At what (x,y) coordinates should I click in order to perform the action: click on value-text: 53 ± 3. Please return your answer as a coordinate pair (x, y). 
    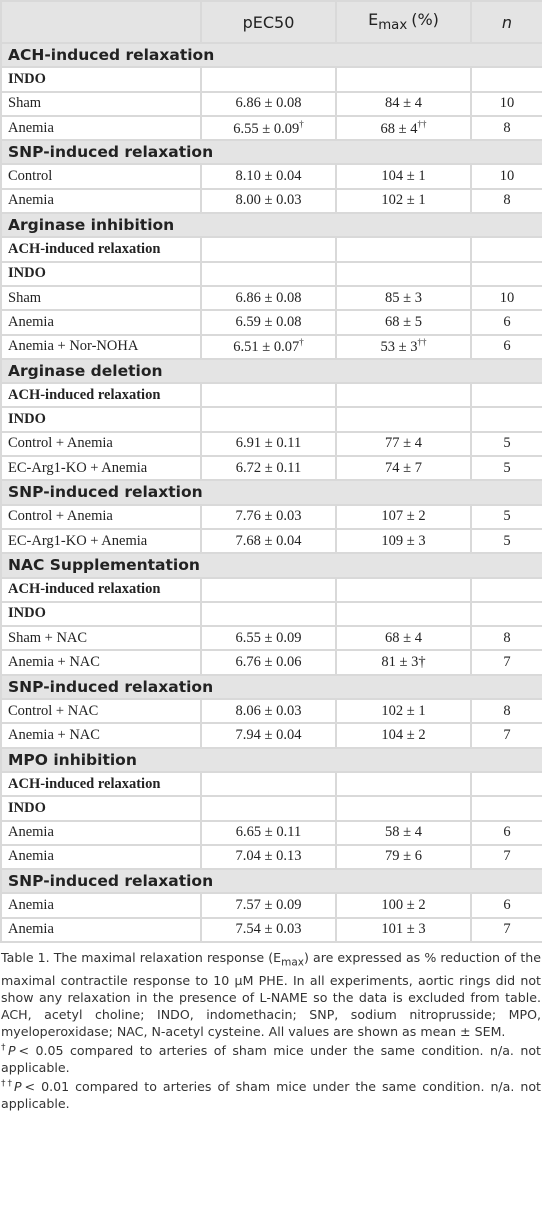
    Looking at the image, I should click on (399, 347).